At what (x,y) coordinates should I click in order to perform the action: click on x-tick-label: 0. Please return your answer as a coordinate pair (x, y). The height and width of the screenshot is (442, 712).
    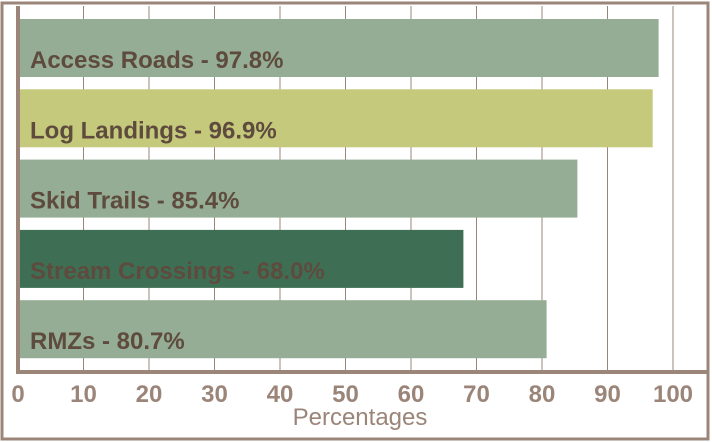
    Looking at the image, I should click on (17, 394).